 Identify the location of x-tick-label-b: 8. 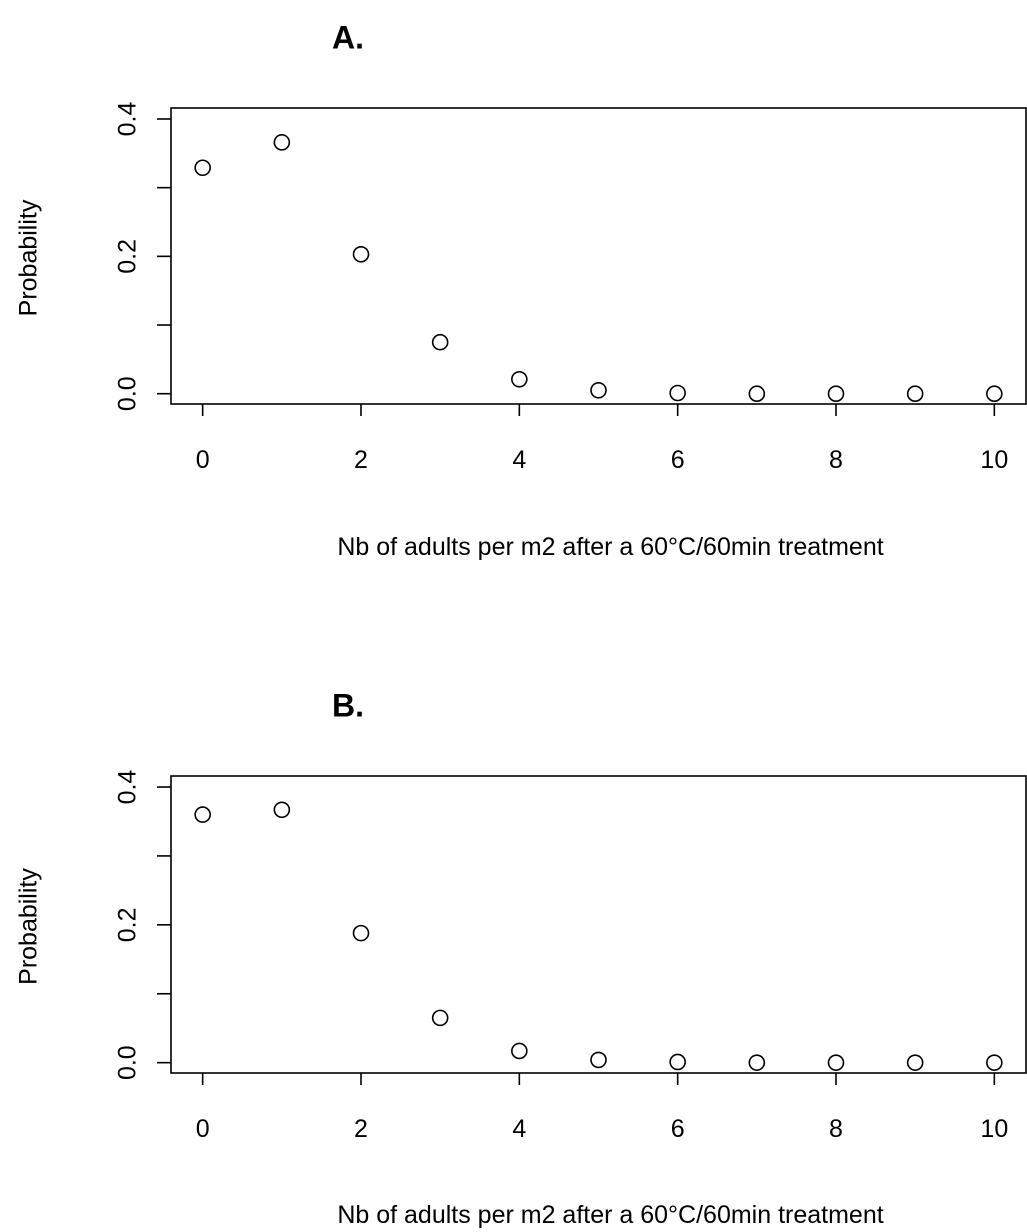
(836, 1129).